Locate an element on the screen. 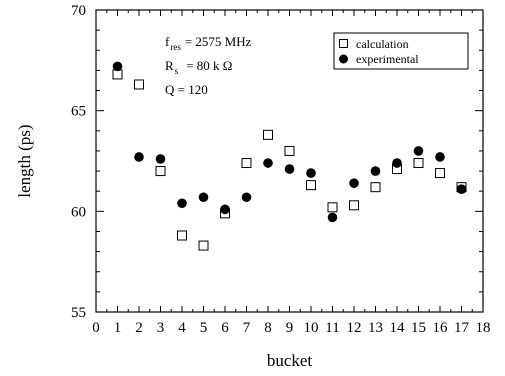  x-tick-label: 16 is located at coordinates (441, 328).